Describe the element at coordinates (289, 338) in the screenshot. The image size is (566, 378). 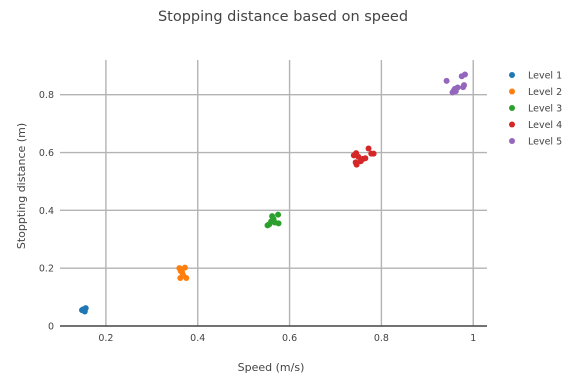
I see `x-tick-label: 0.6` at that location.